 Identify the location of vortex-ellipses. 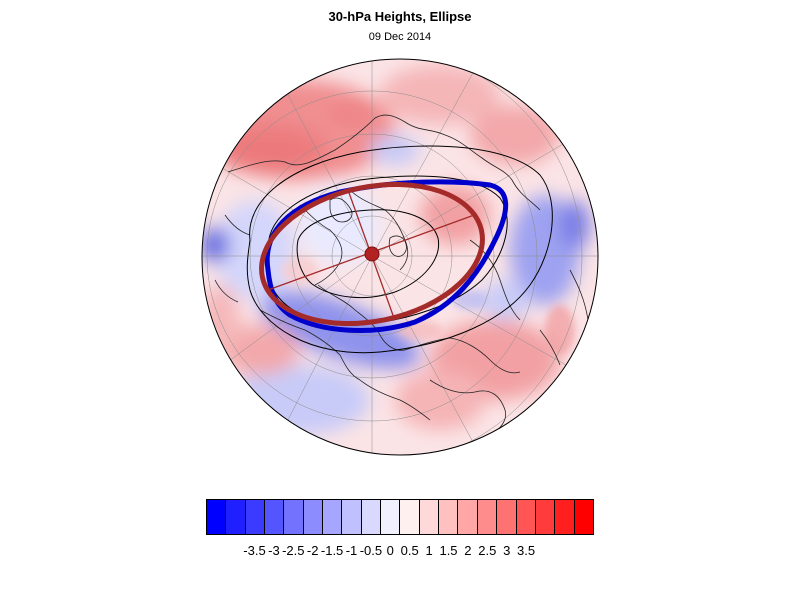
(384, 256).